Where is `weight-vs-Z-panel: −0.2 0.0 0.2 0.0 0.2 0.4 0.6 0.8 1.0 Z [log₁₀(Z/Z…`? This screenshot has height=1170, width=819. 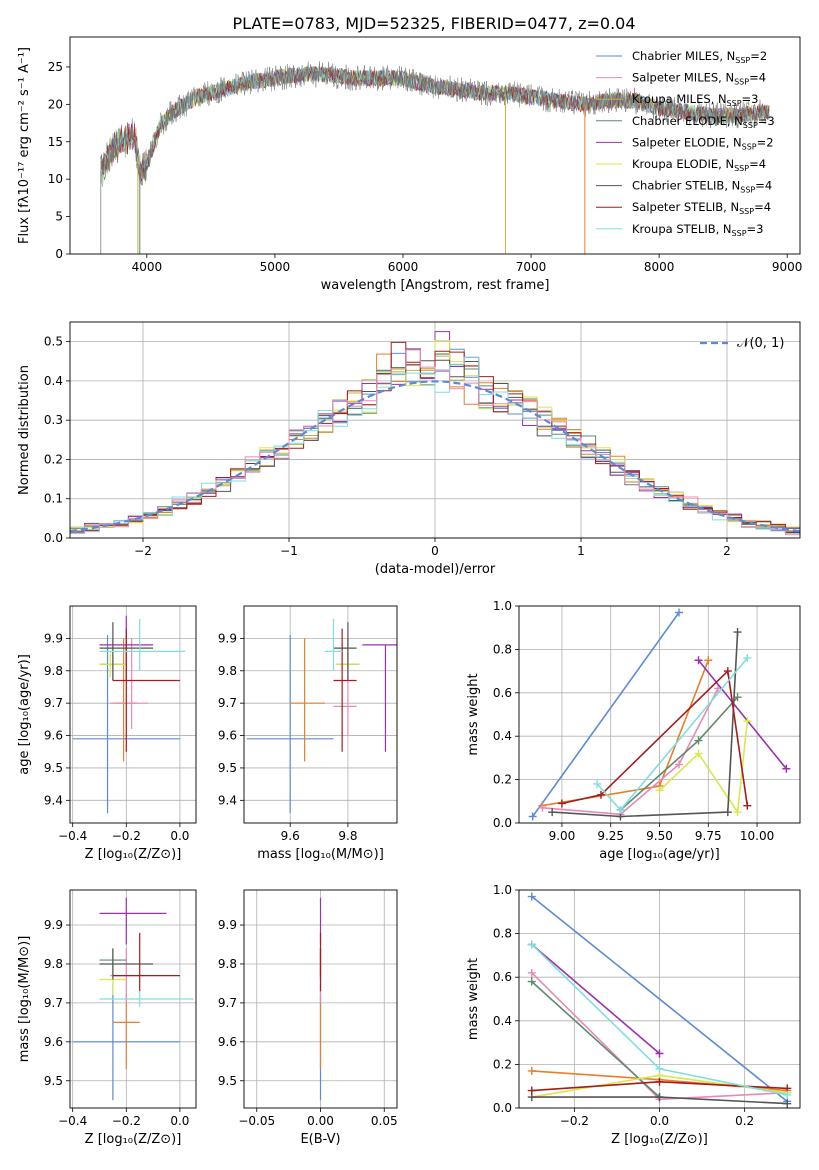 weight-vs-Z-panel: −0.2 0.0 0.2 0.0 0.2 0.4 0.6 0.8 1.0 Z [log₁₀(Z/Z… is located at coordinates (633, 1015).